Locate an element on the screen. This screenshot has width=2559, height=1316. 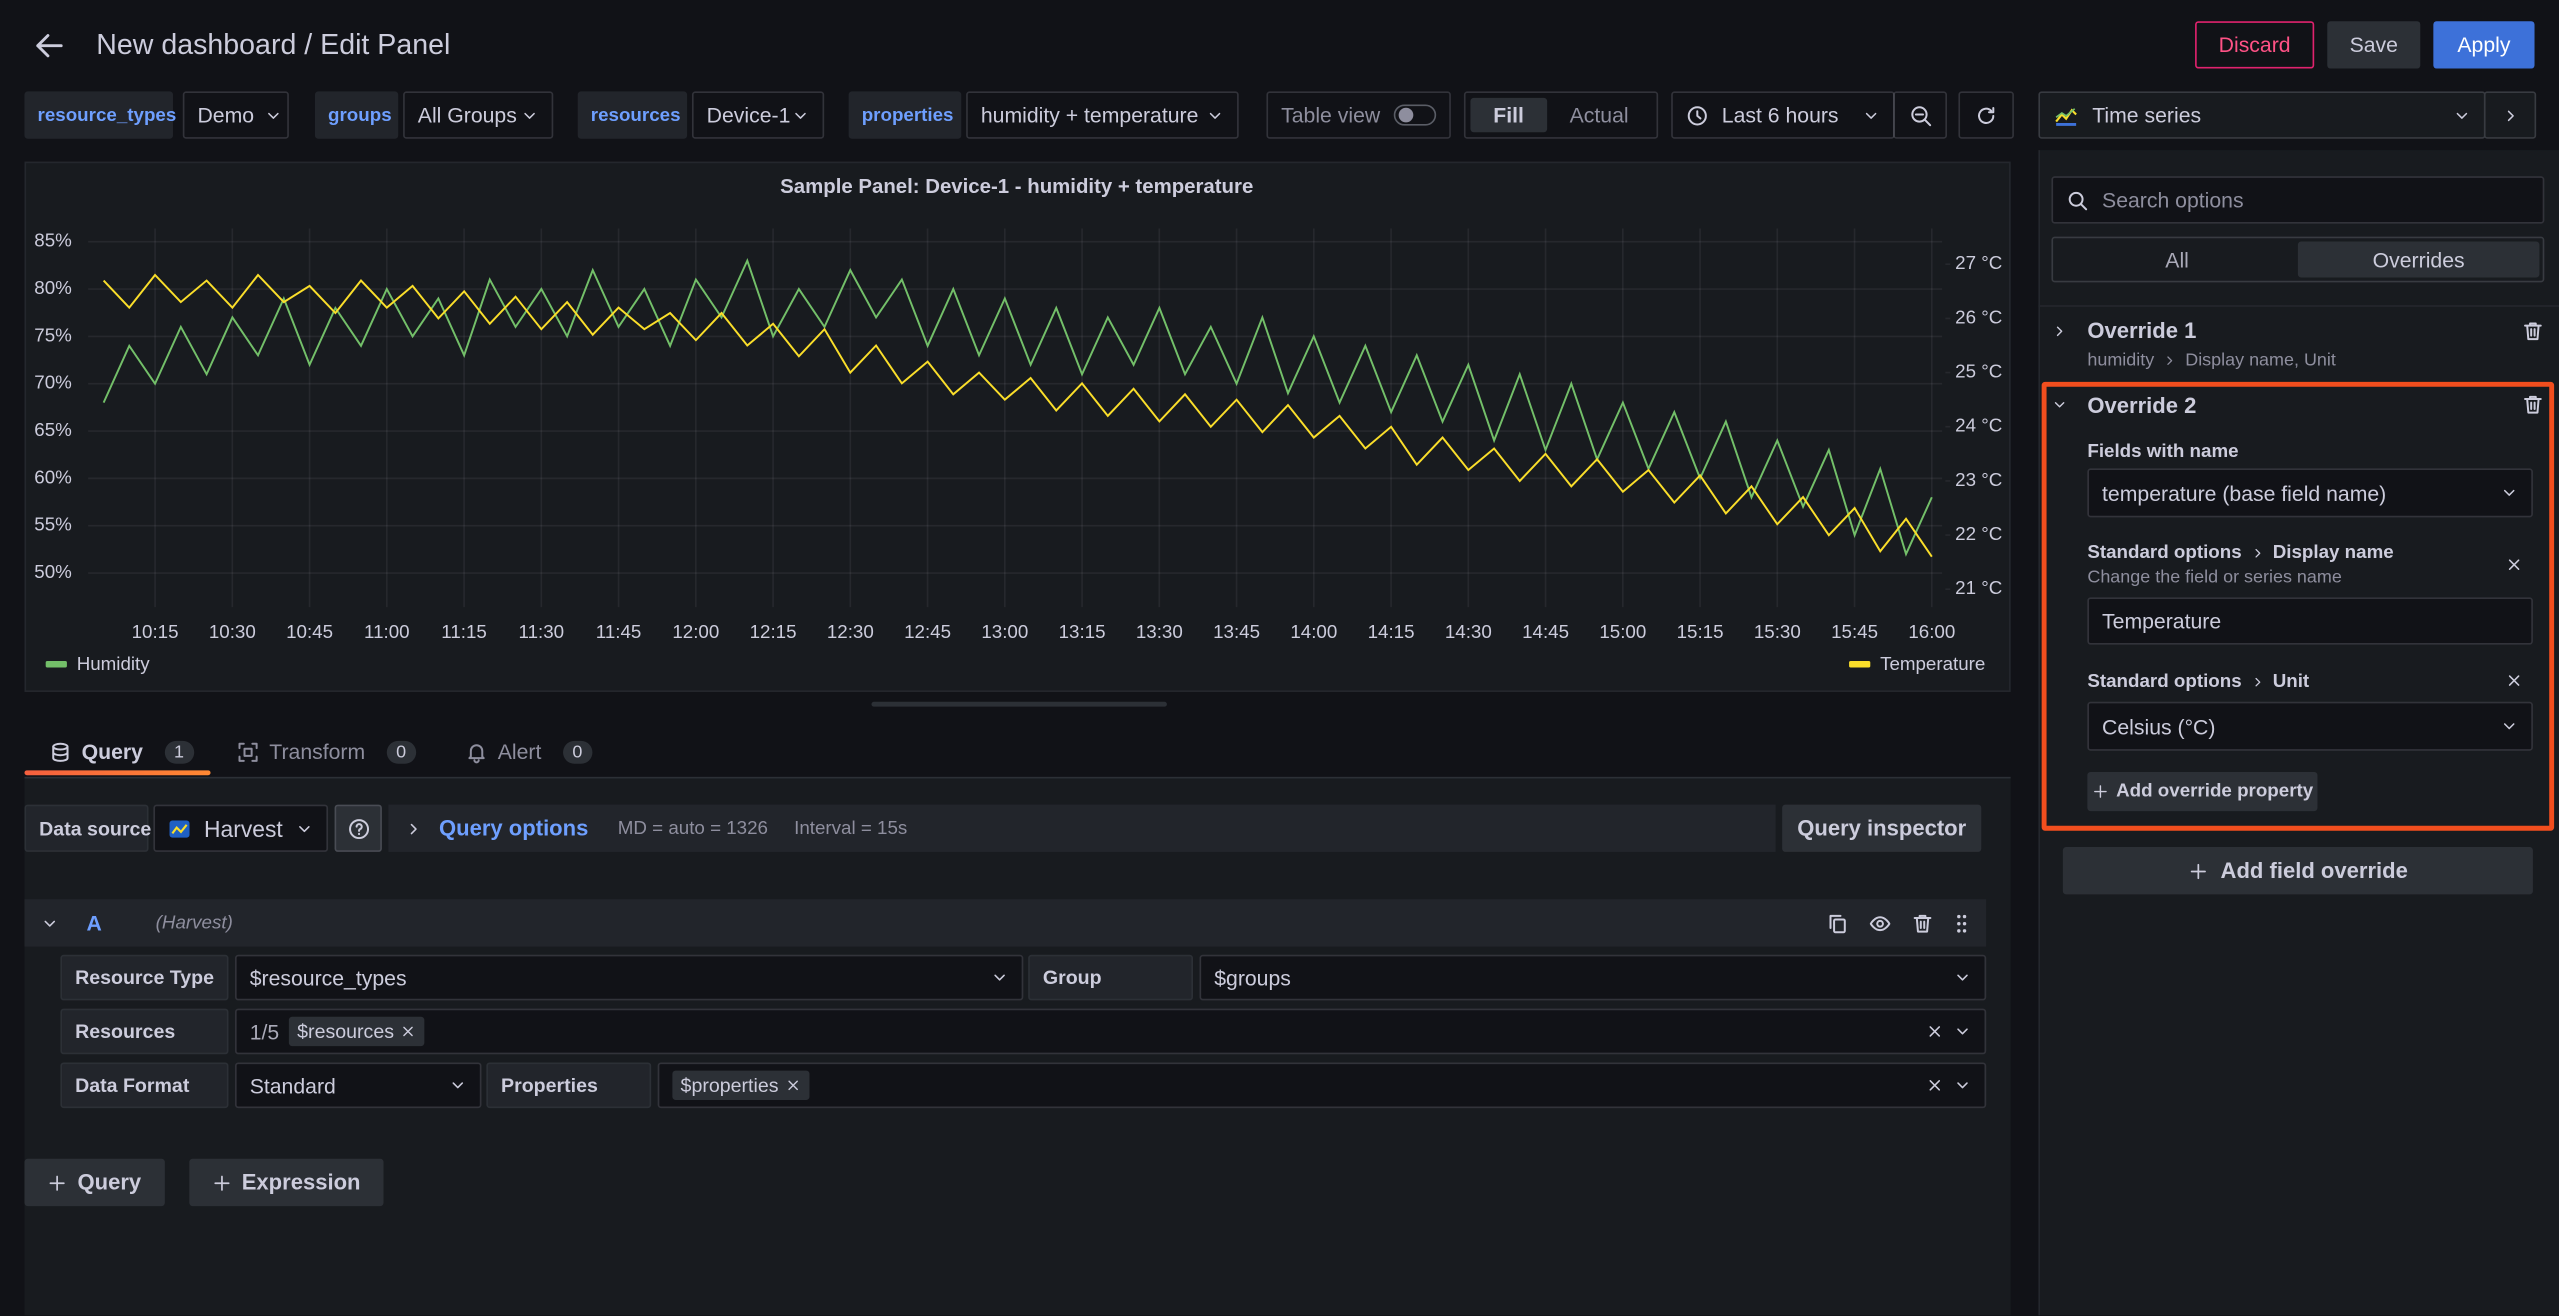
x-tick-label: 11:00 is located at coordinates (387, 631).